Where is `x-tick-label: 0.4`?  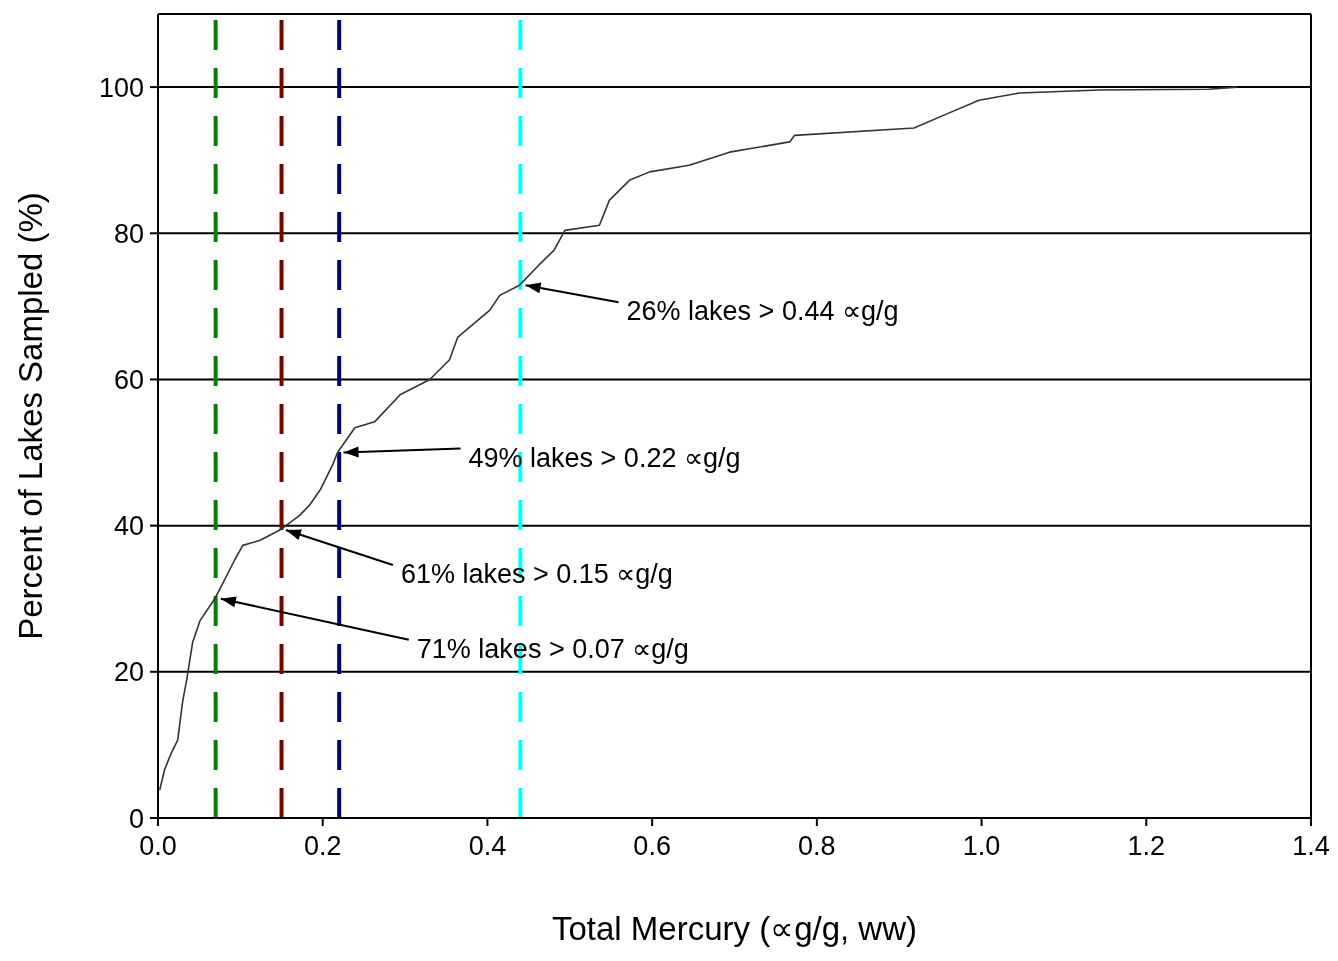 x-tick-label: 0.4 is located at coordinates (487, 846).